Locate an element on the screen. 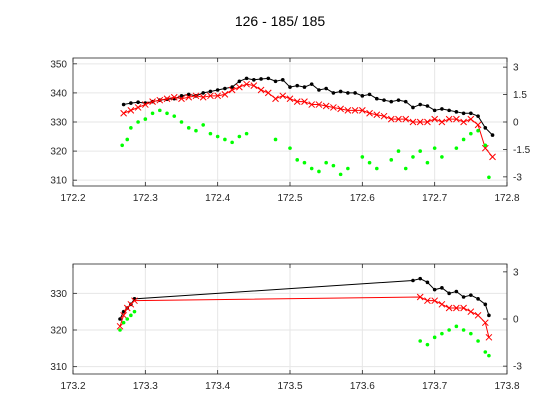  y-tick-label: 350 is located at coordinates (58, 64).